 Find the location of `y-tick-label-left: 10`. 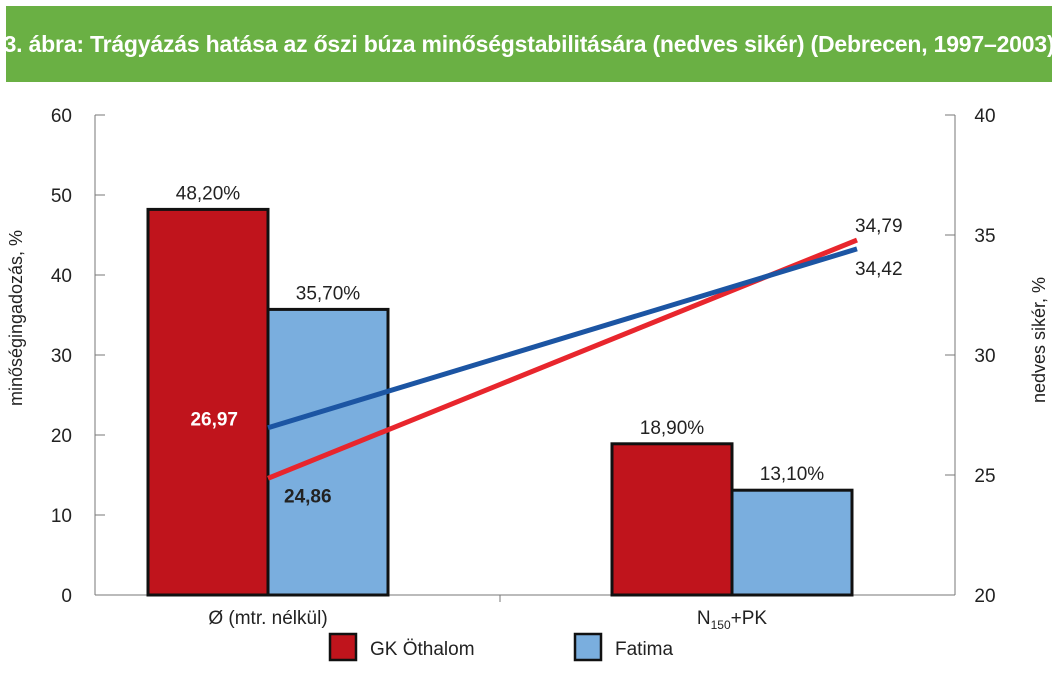

y-tick-label-left: 10 is located at coordinates (61, 516).